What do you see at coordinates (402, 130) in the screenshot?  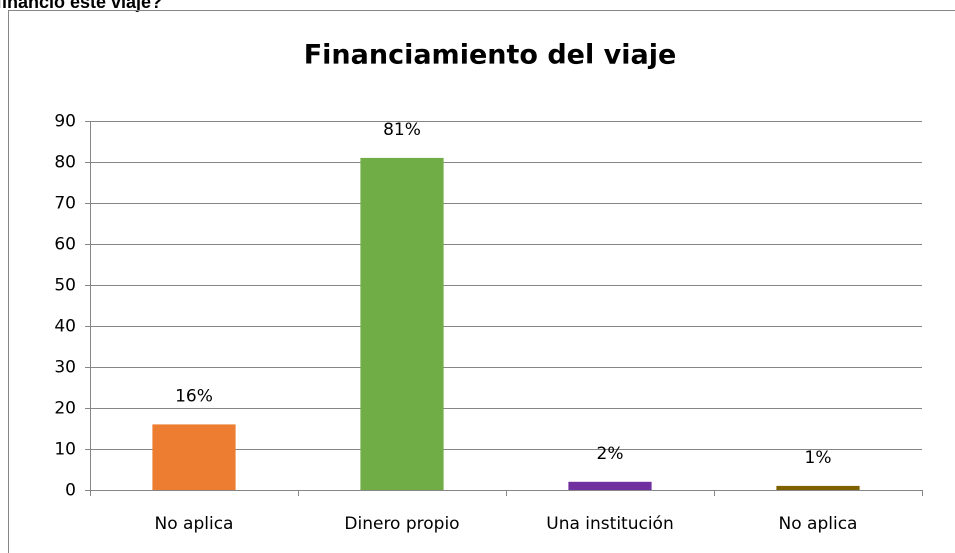 I see `data-label: 81%` at bounding box center [402, 130].